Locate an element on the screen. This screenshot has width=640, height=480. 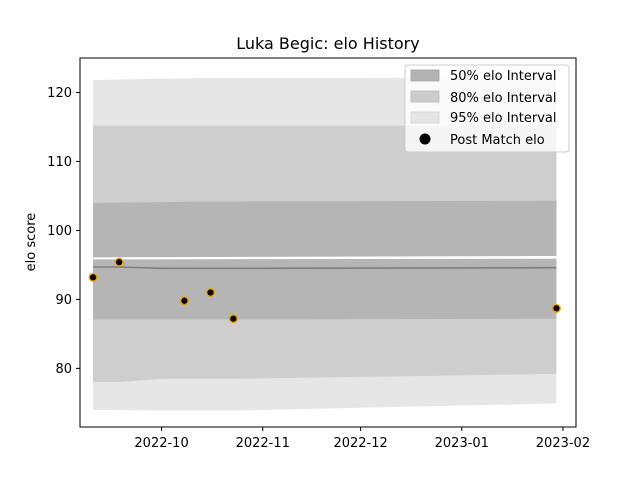
legend-marker-post-match is located at coordinates (425, 139).